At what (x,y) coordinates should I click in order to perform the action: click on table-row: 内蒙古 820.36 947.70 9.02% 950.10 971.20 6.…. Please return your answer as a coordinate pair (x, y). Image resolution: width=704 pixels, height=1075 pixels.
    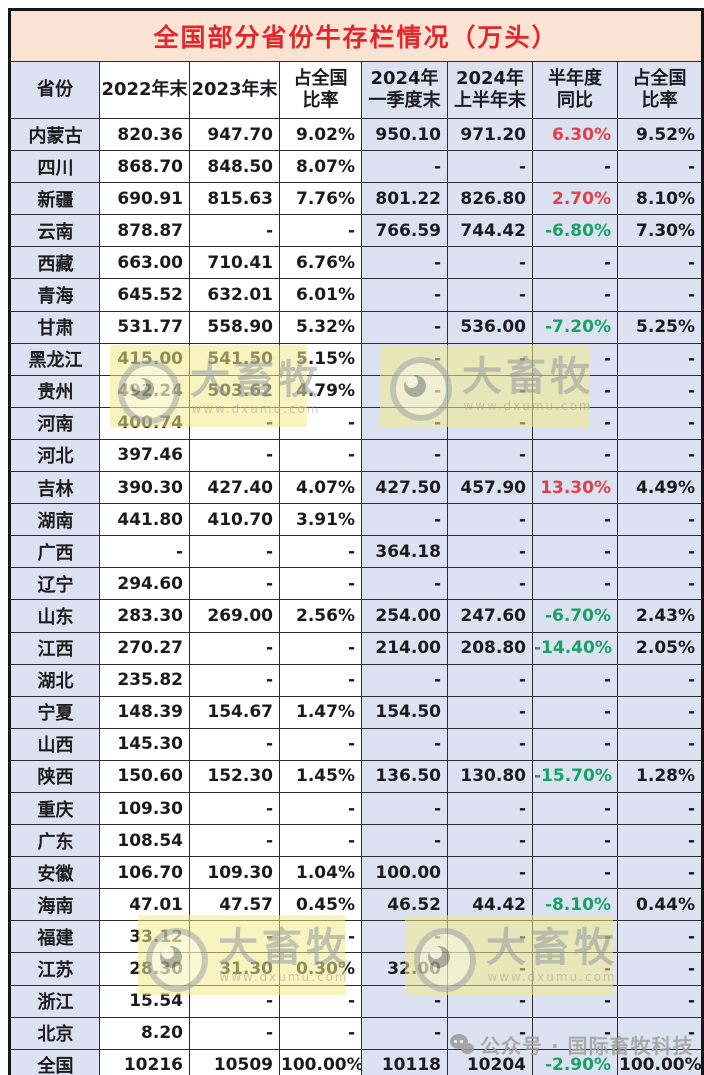
    Looking at the image, I should click on (356, 134).